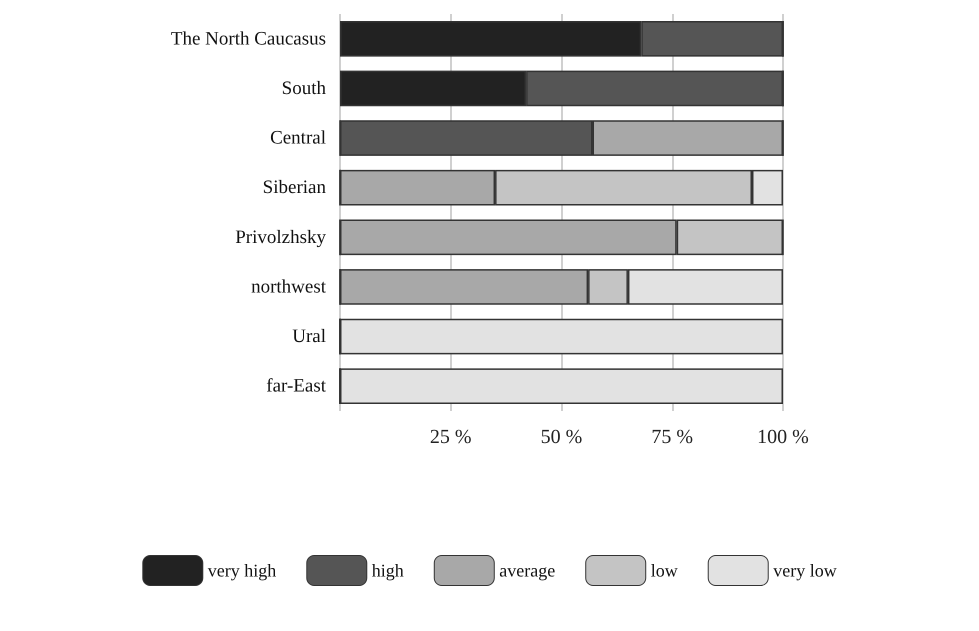  I want to click on legend-label: very low, so click(805, 570).